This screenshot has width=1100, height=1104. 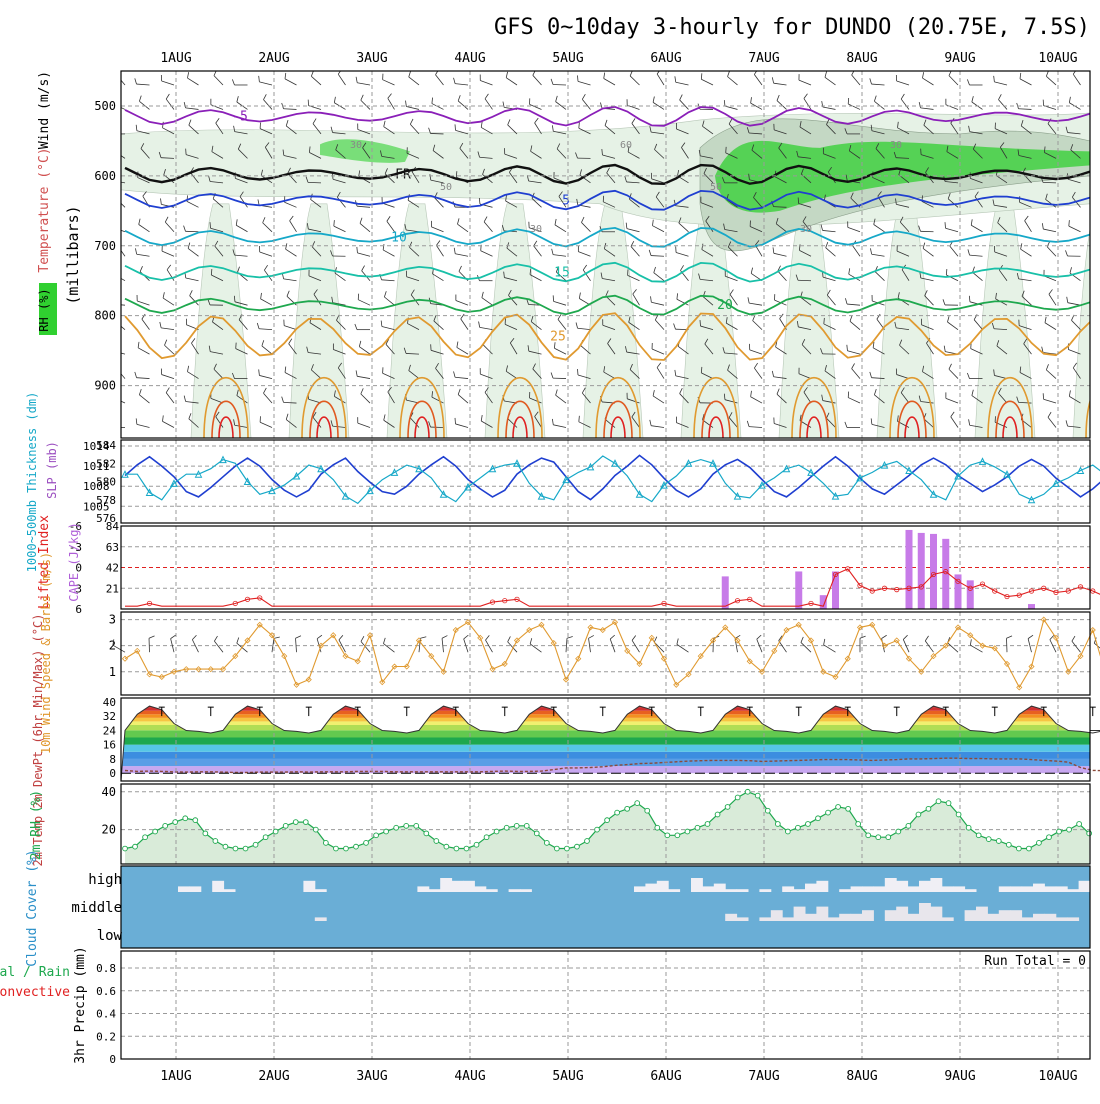 What do you see at coordinates (112, 773) in the screenshot?
I see `temp-tick-label: 0` at bounding box center [112, 773].